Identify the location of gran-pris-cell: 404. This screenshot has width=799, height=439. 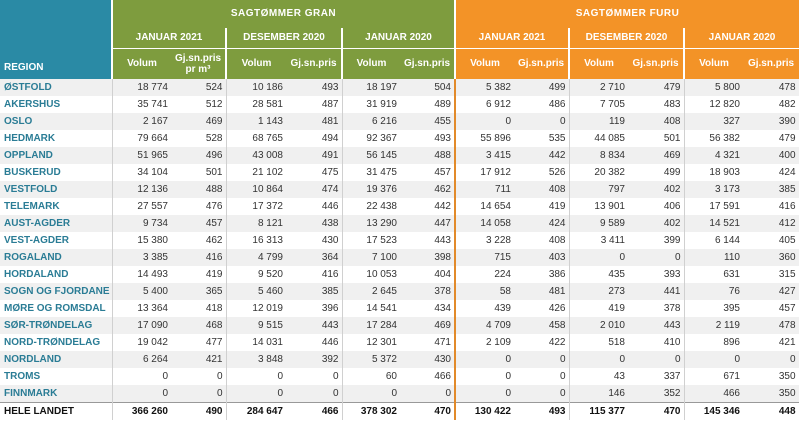
(428, 274).